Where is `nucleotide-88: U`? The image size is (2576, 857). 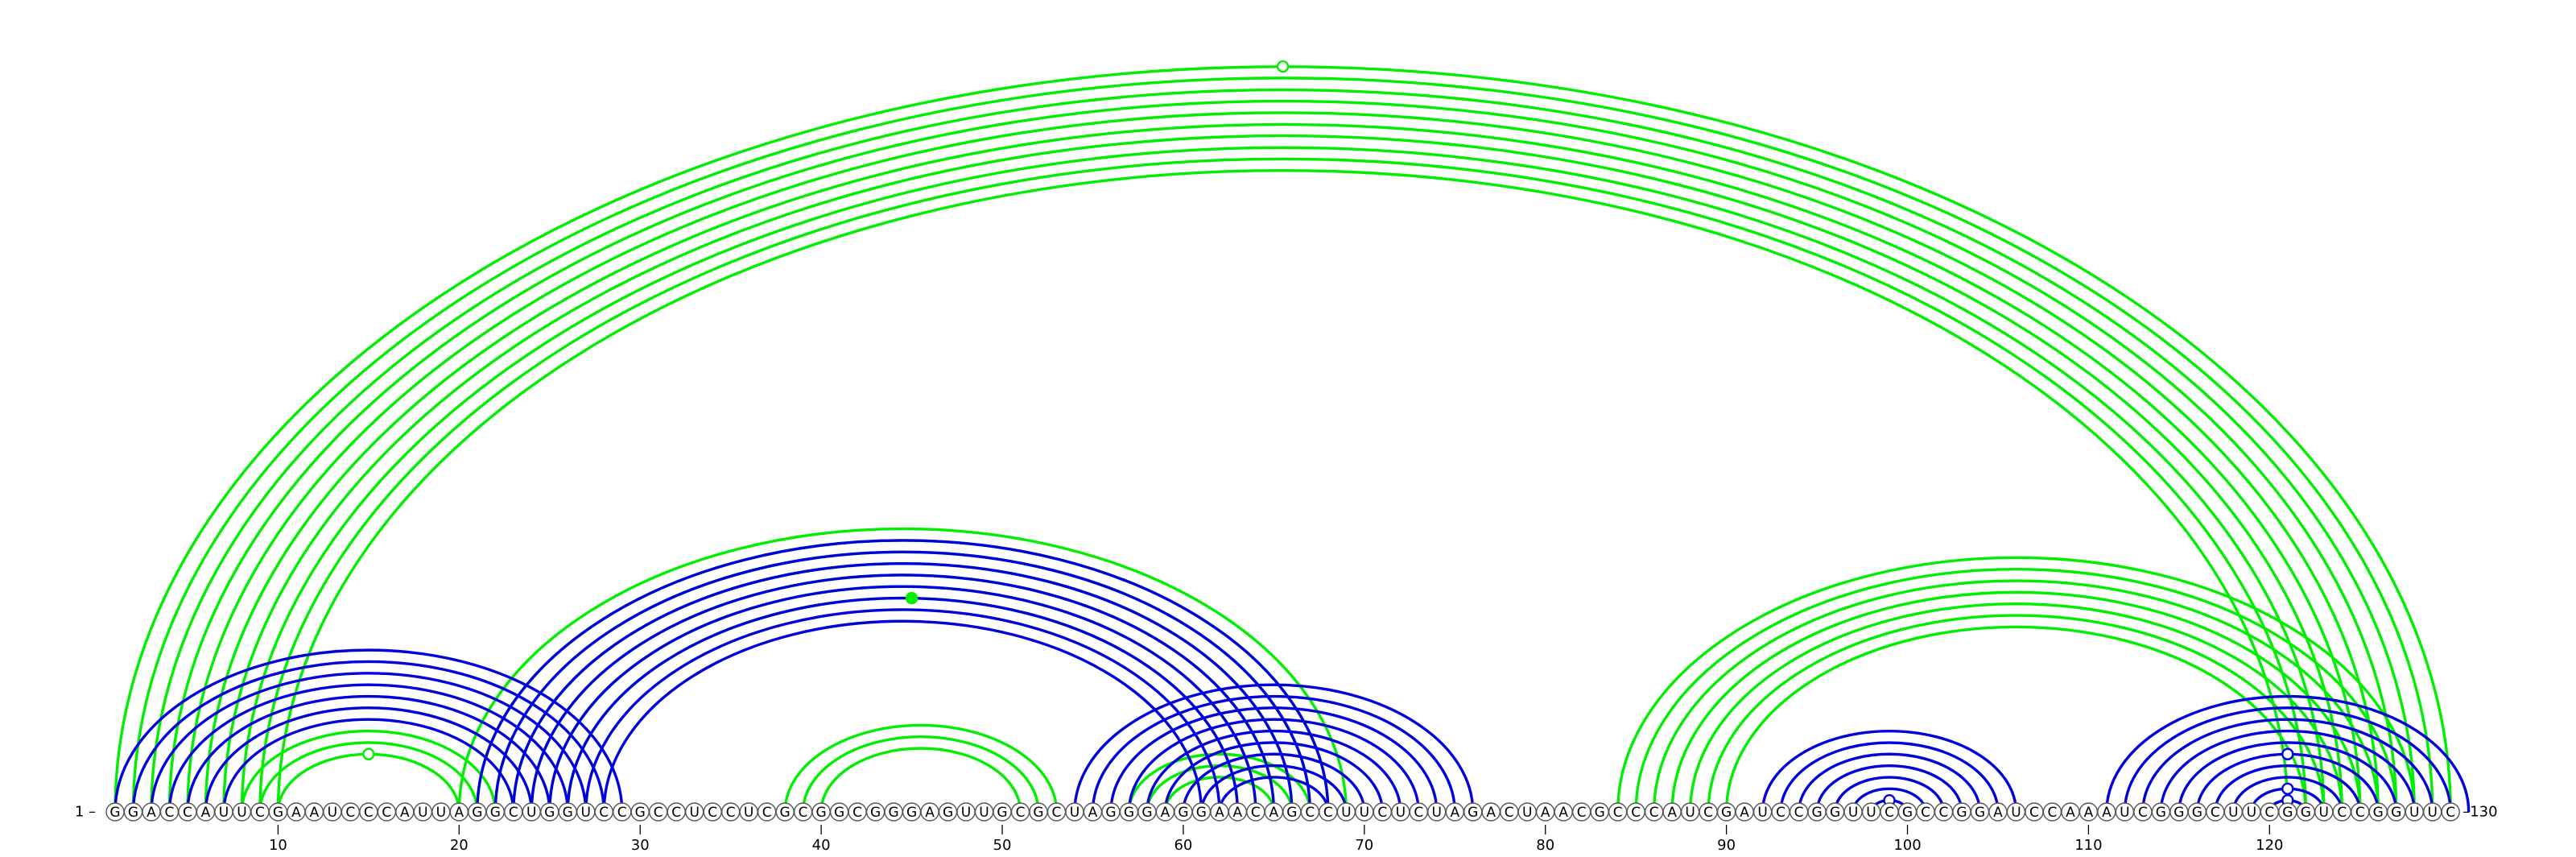 nucleotide-88: U is located at coordinates (1690, 812).